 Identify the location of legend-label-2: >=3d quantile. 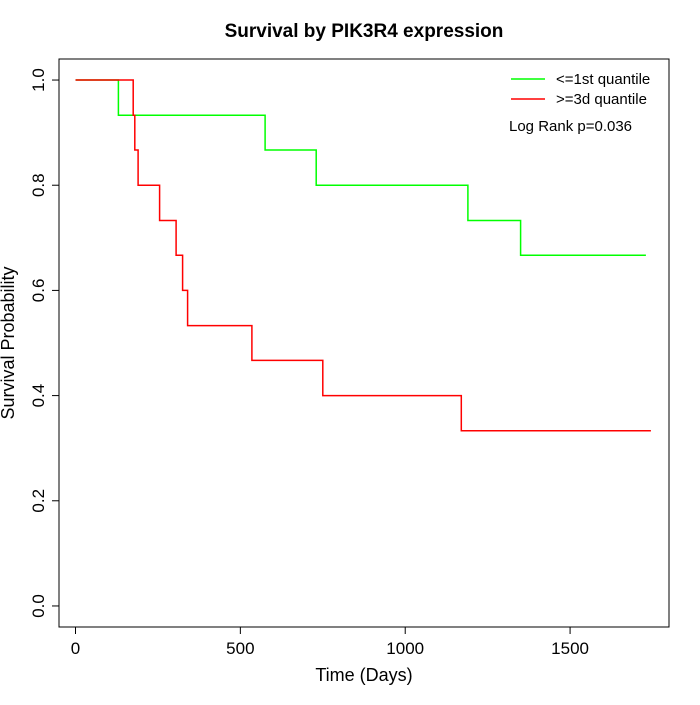
(601, 99).